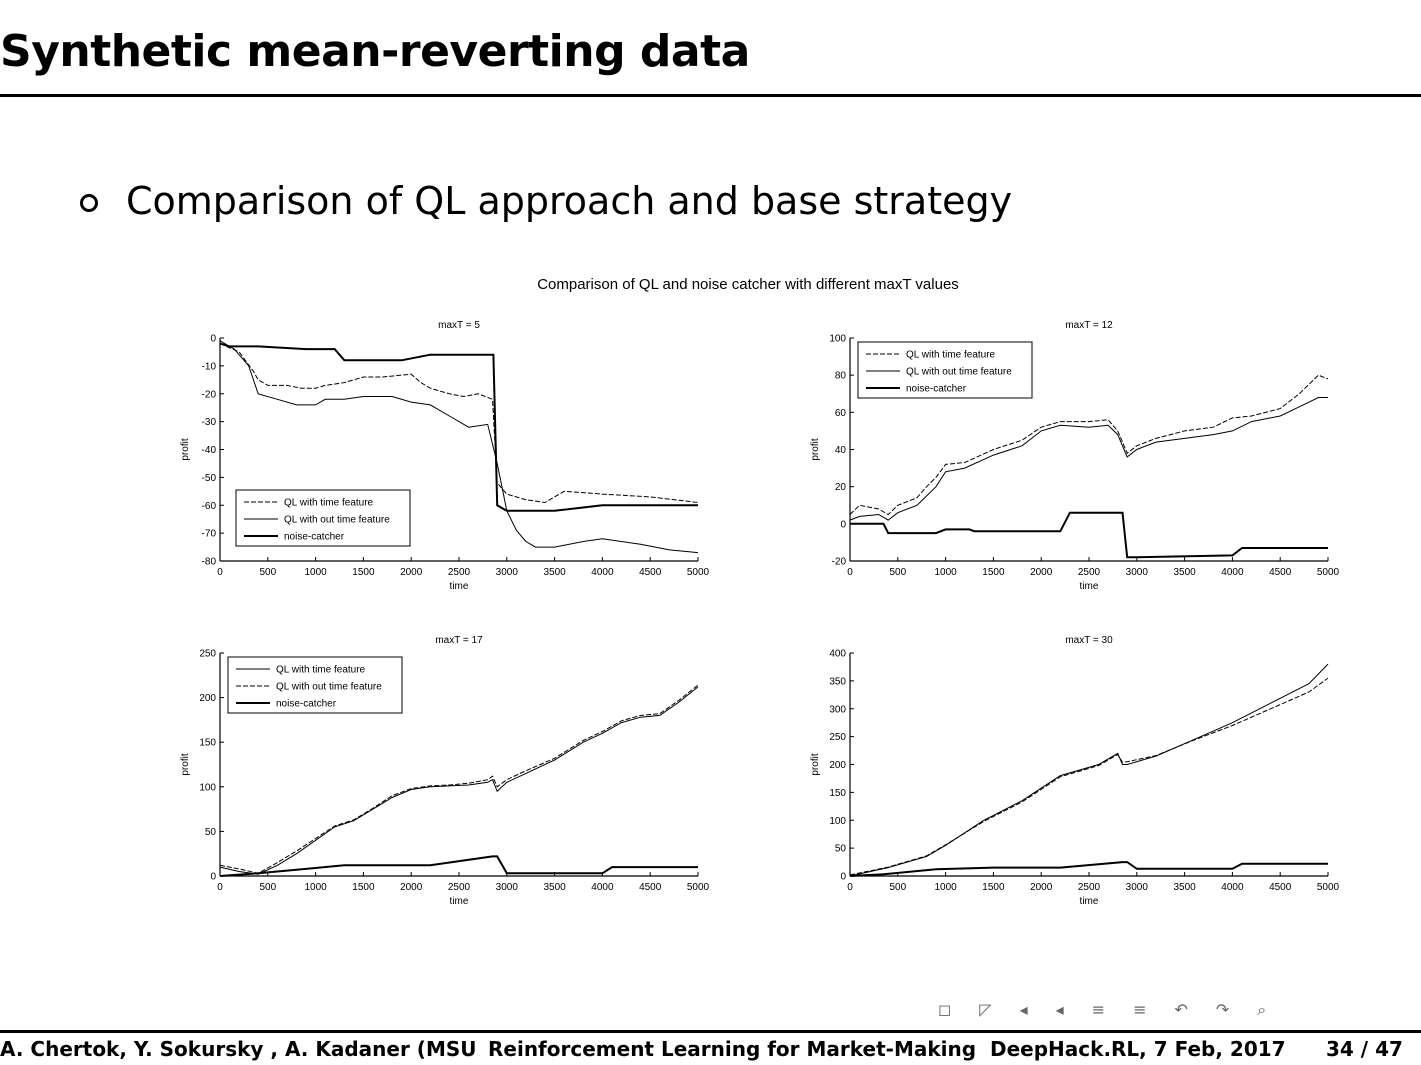 This screenshot has height=1065, width=1421. What do you see at coordinates (1023, 1009) in the screenshot?
I see `nav-prev-icon: ◂` at bounding box center [1023, 1009].